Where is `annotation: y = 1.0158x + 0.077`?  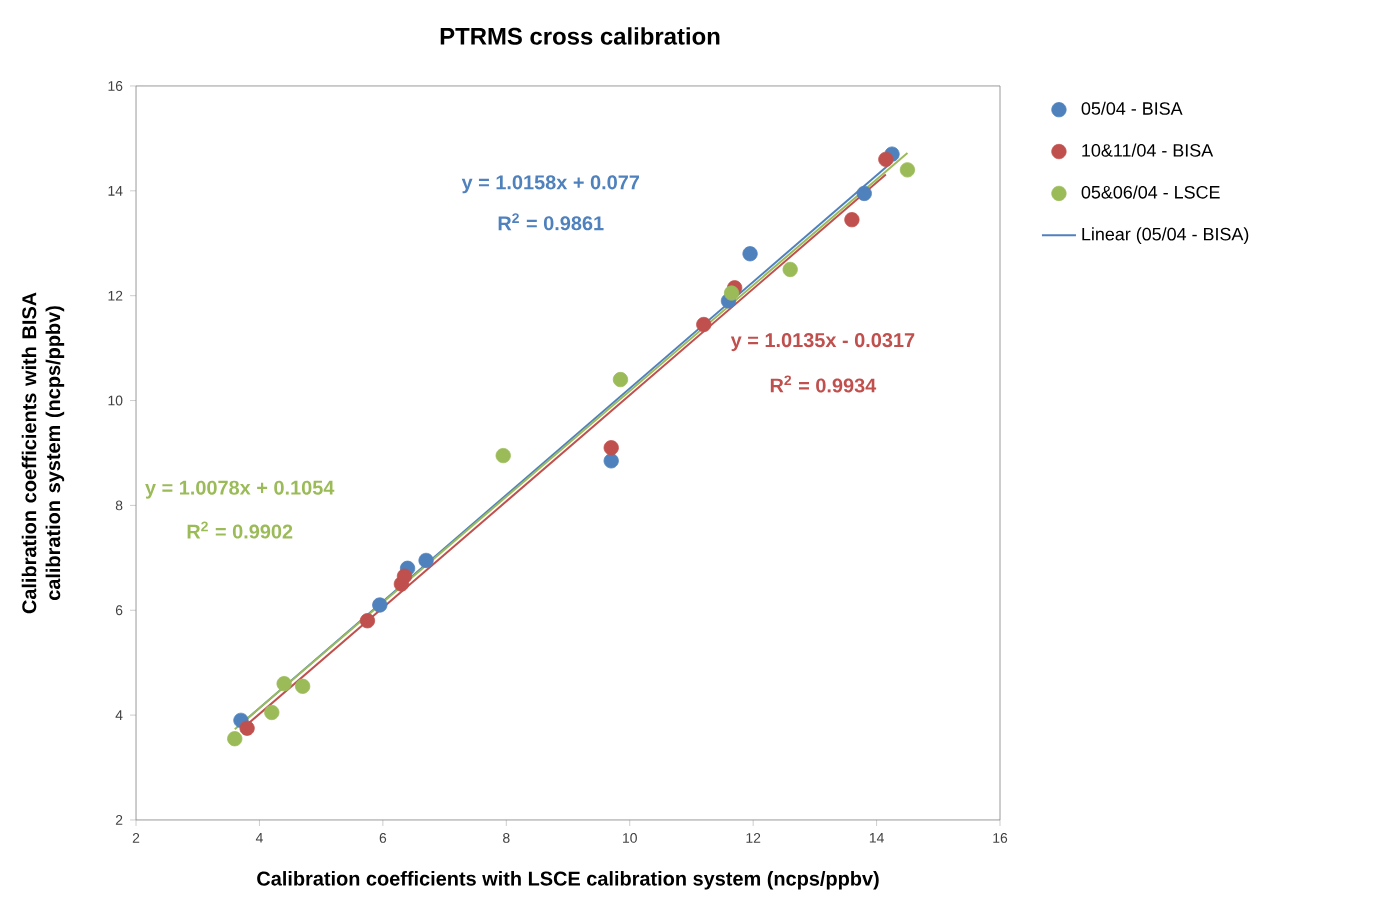
annotation: y = 1.0158x + 0.077 is located at coordinates (550, 184).